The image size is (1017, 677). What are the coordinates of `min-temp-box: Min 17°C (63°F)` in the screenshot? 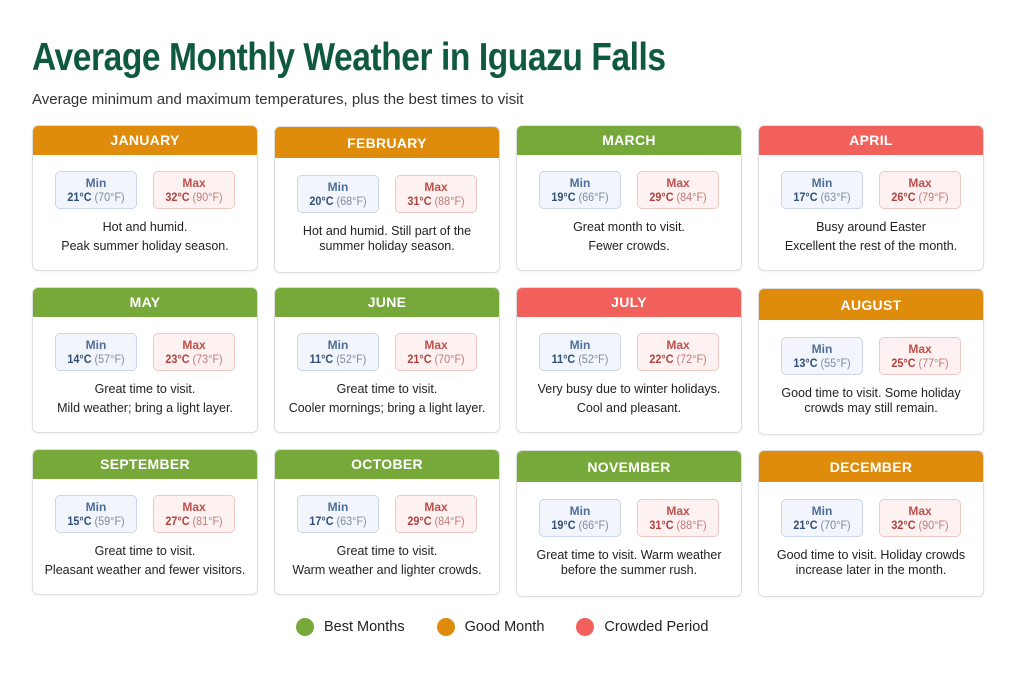 It's located at (338, 514).